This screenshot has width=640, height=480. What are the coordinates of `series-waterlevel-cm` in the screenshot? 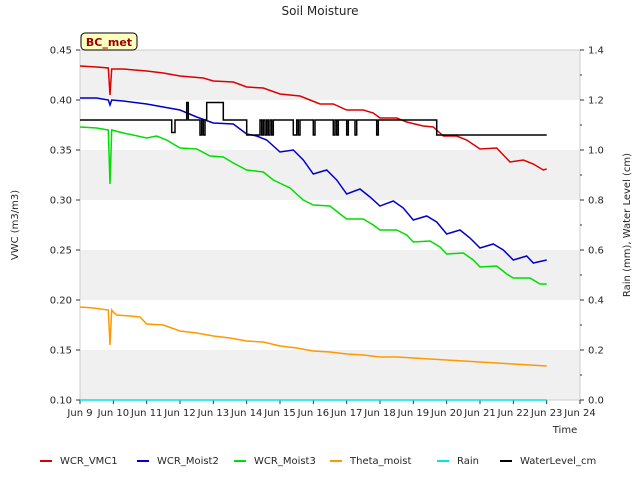 It's located at (313, 118).